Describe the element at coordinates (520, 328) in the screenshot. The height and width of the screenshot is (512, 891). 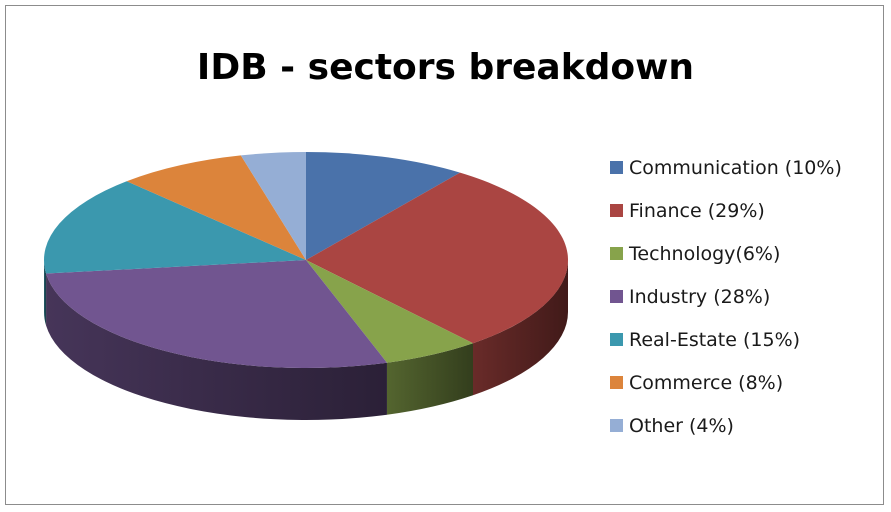
I see `slice-finance-side` at that location.